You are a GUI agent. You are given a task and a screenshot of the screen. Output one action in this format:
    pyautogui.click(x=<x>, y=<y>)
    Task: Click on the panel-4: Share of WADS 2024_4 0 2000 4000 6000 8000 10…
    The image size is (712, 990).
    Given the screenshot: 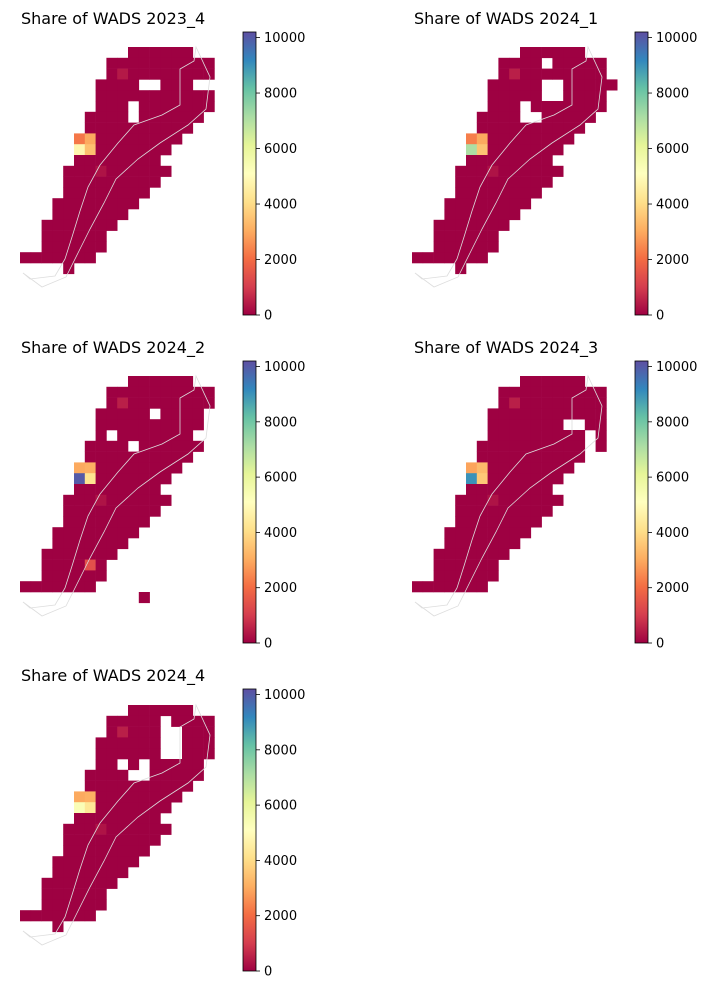 What is the action you would take?
    pyautogui.click(x=162, y=823)
    